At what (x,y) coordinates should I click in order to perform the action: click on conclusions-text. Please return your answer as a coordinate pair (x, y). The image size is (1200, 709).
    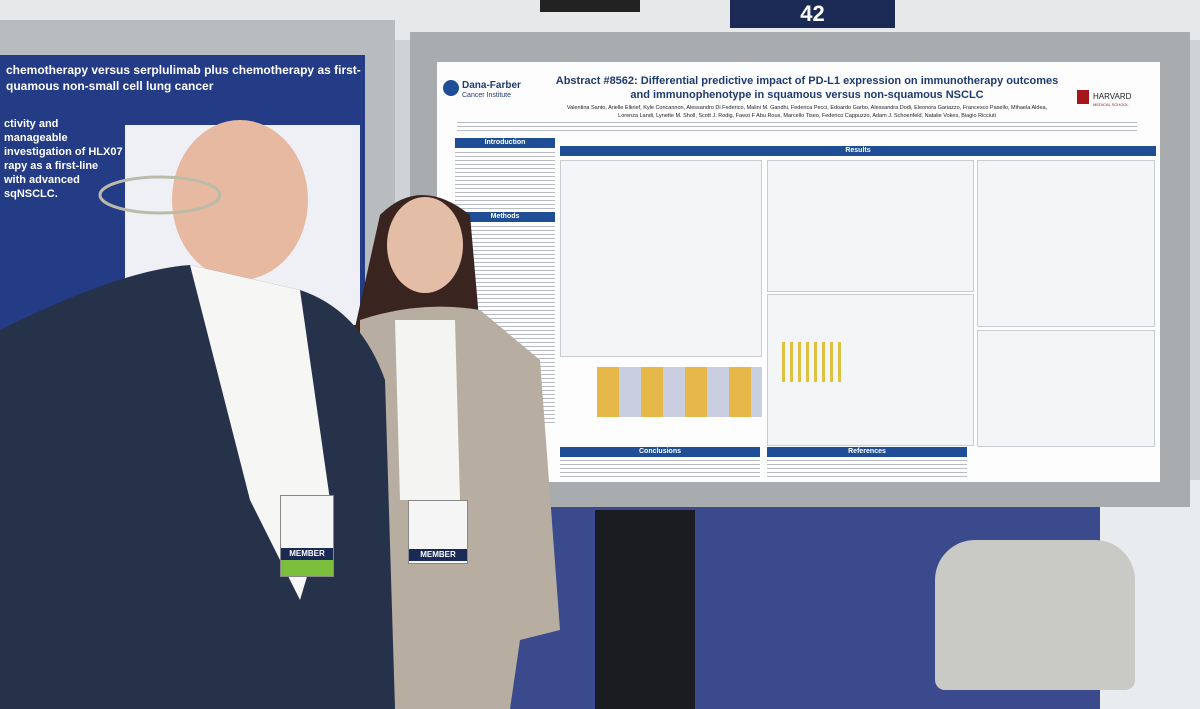
    Looking at the image, I should click on (660, 469).